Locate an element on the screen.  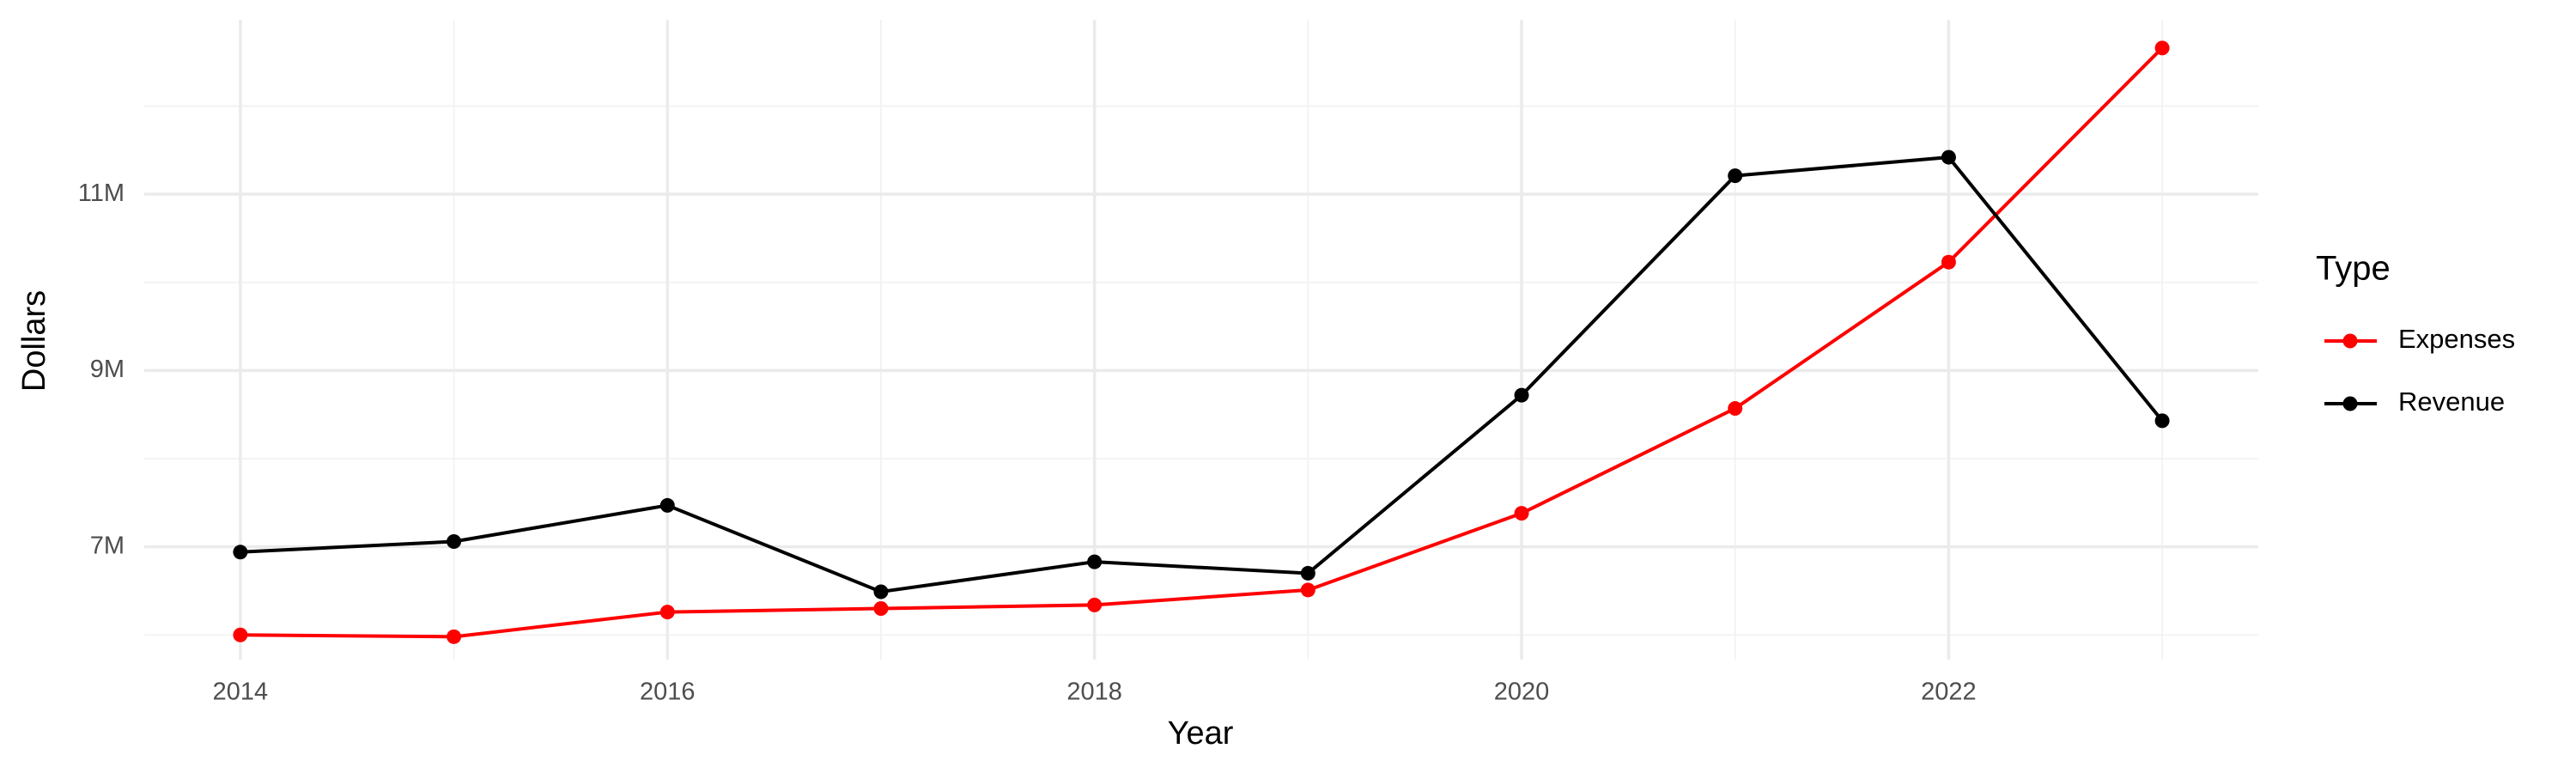
x-tick-label: 2016 is located at coordinates (668, 692).